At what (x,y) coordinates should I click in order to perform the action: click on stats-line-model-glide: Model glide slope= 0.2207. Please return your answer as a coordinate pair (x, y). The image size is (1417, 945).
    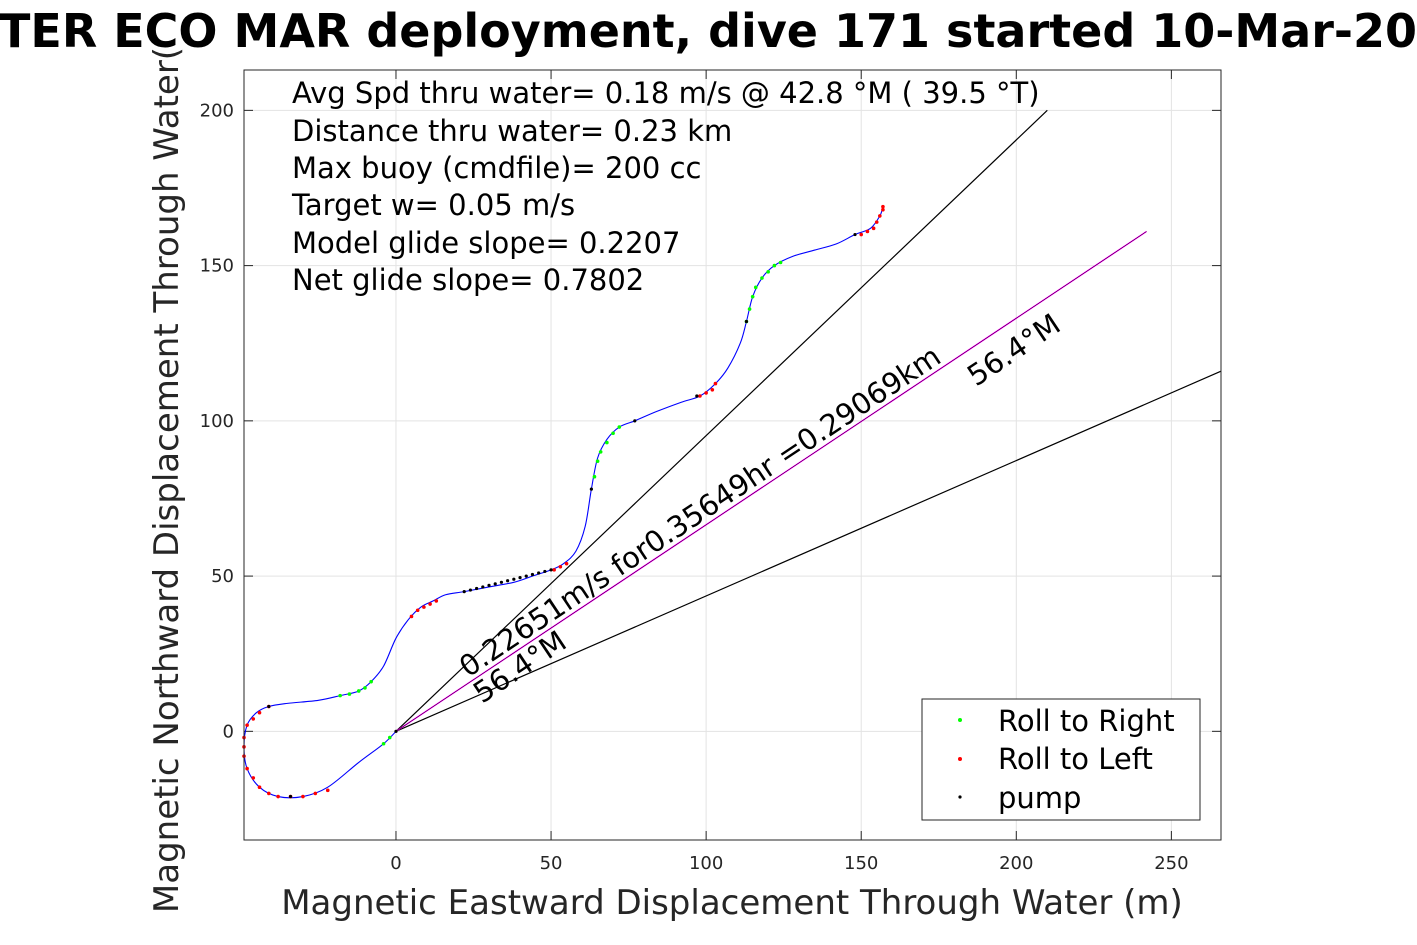
    Looking at the image, I should click on (486, 243).